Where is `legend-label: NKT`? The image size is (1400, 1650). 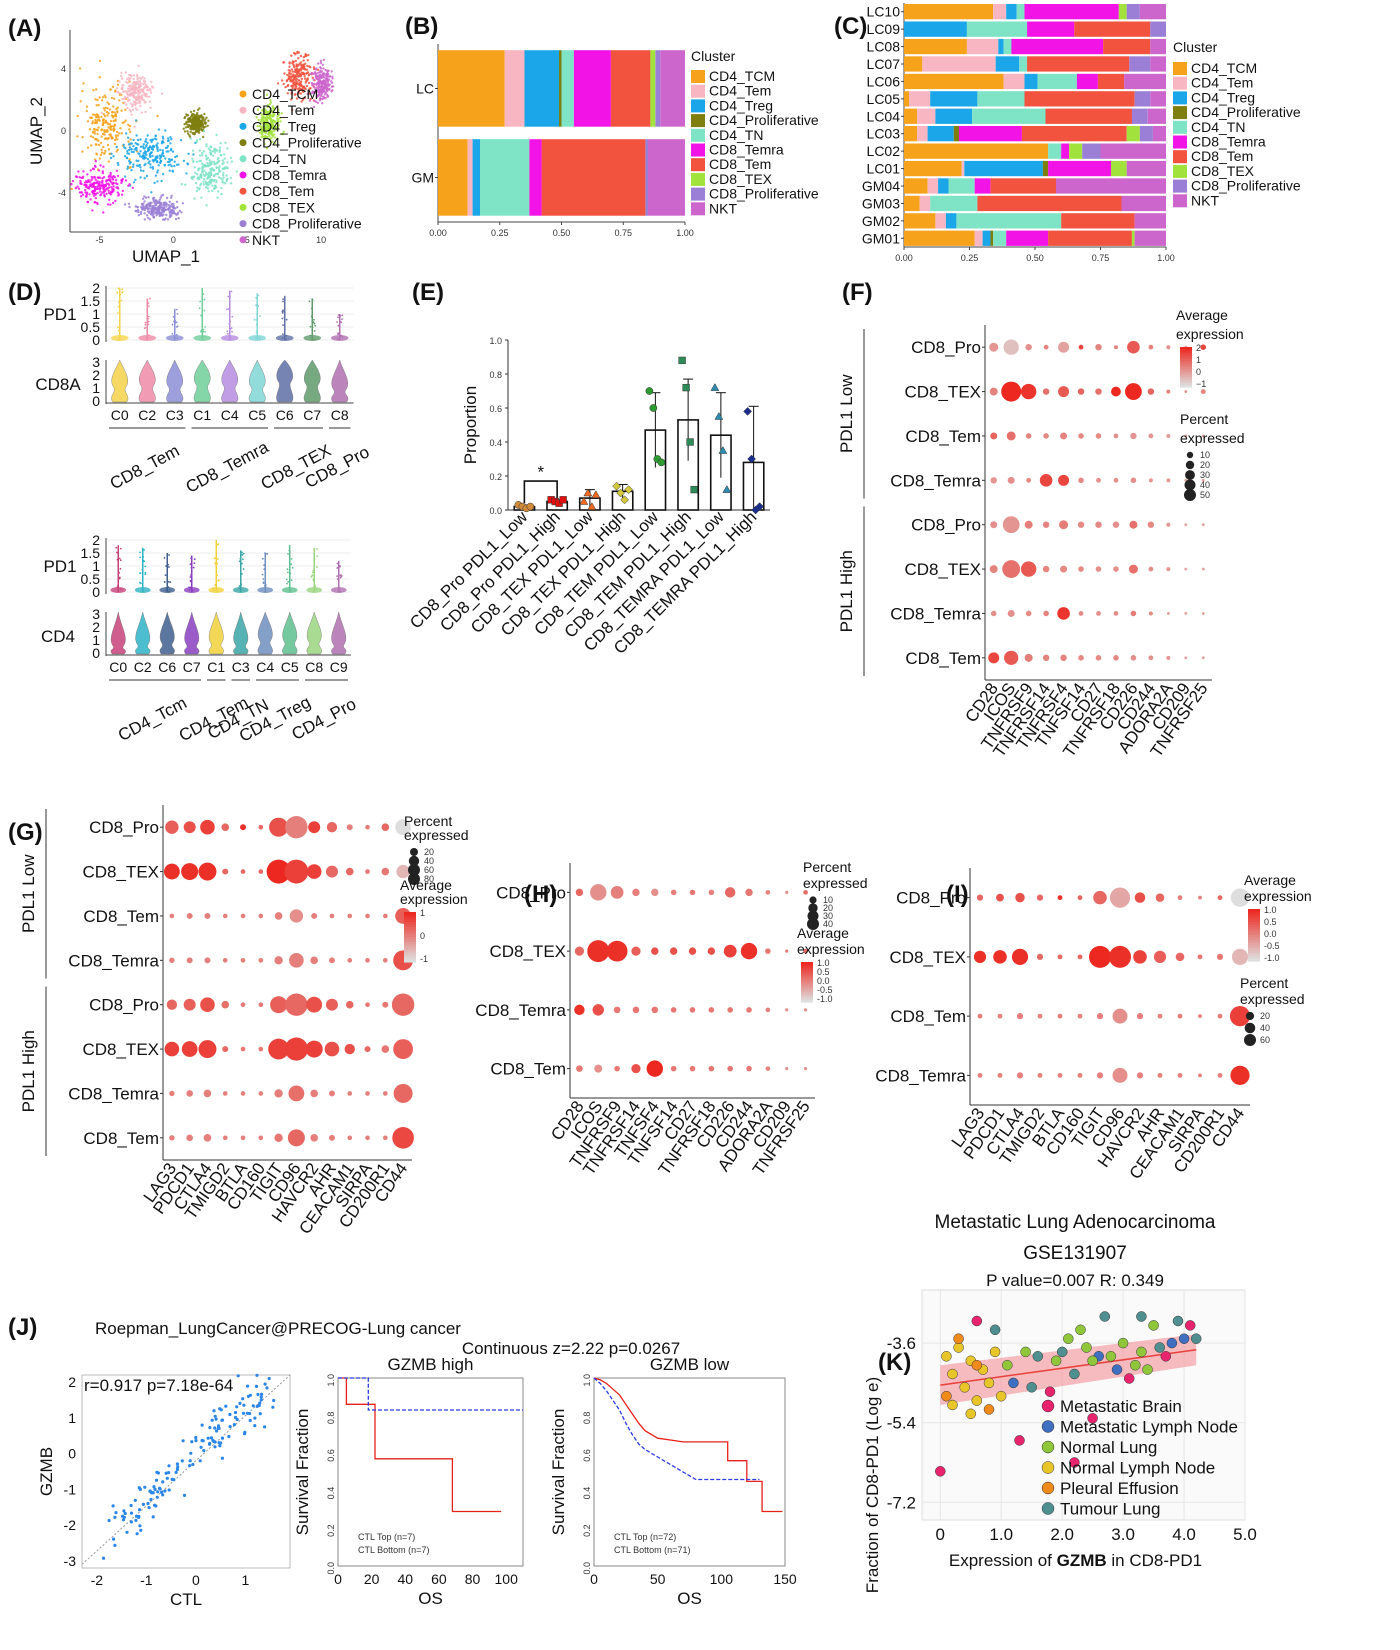
legend-label: NKT is located at coordinates (1205, 200).